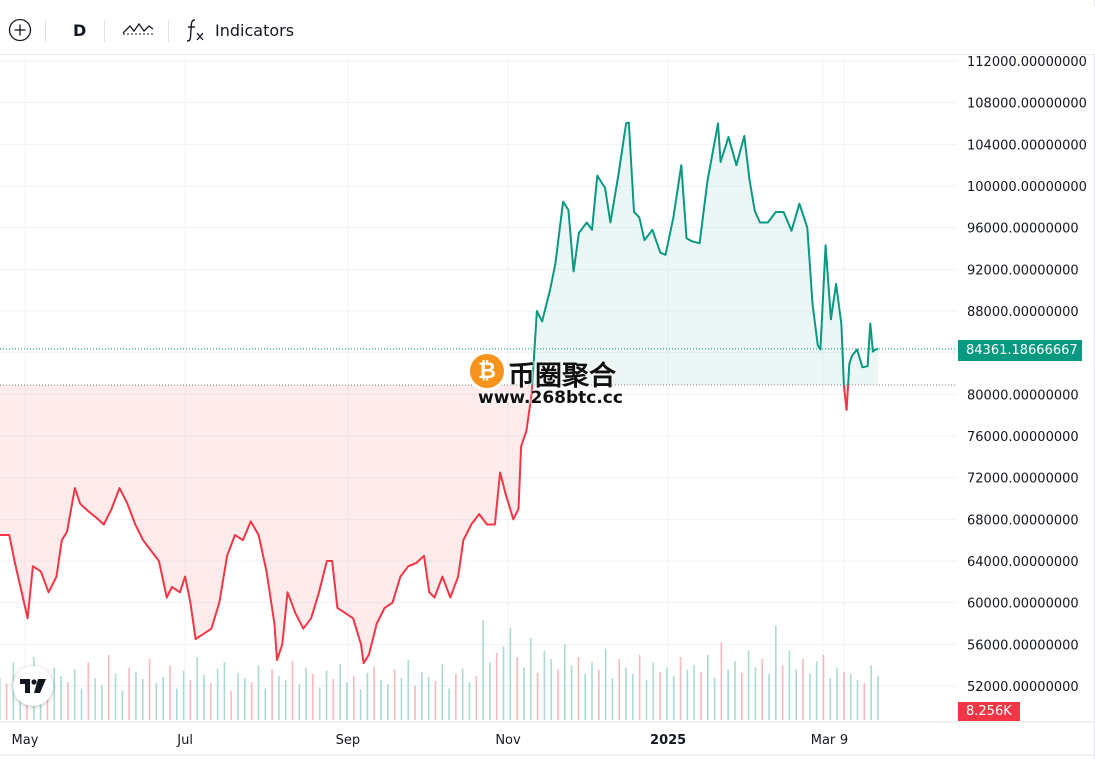 The width and height of the screenshot is (1095, 759). What do you see at coordinates (1023, 395) in the screenshot?
I see `y-tick-label: 80000.00000000` at bounding box center [1023, 395].